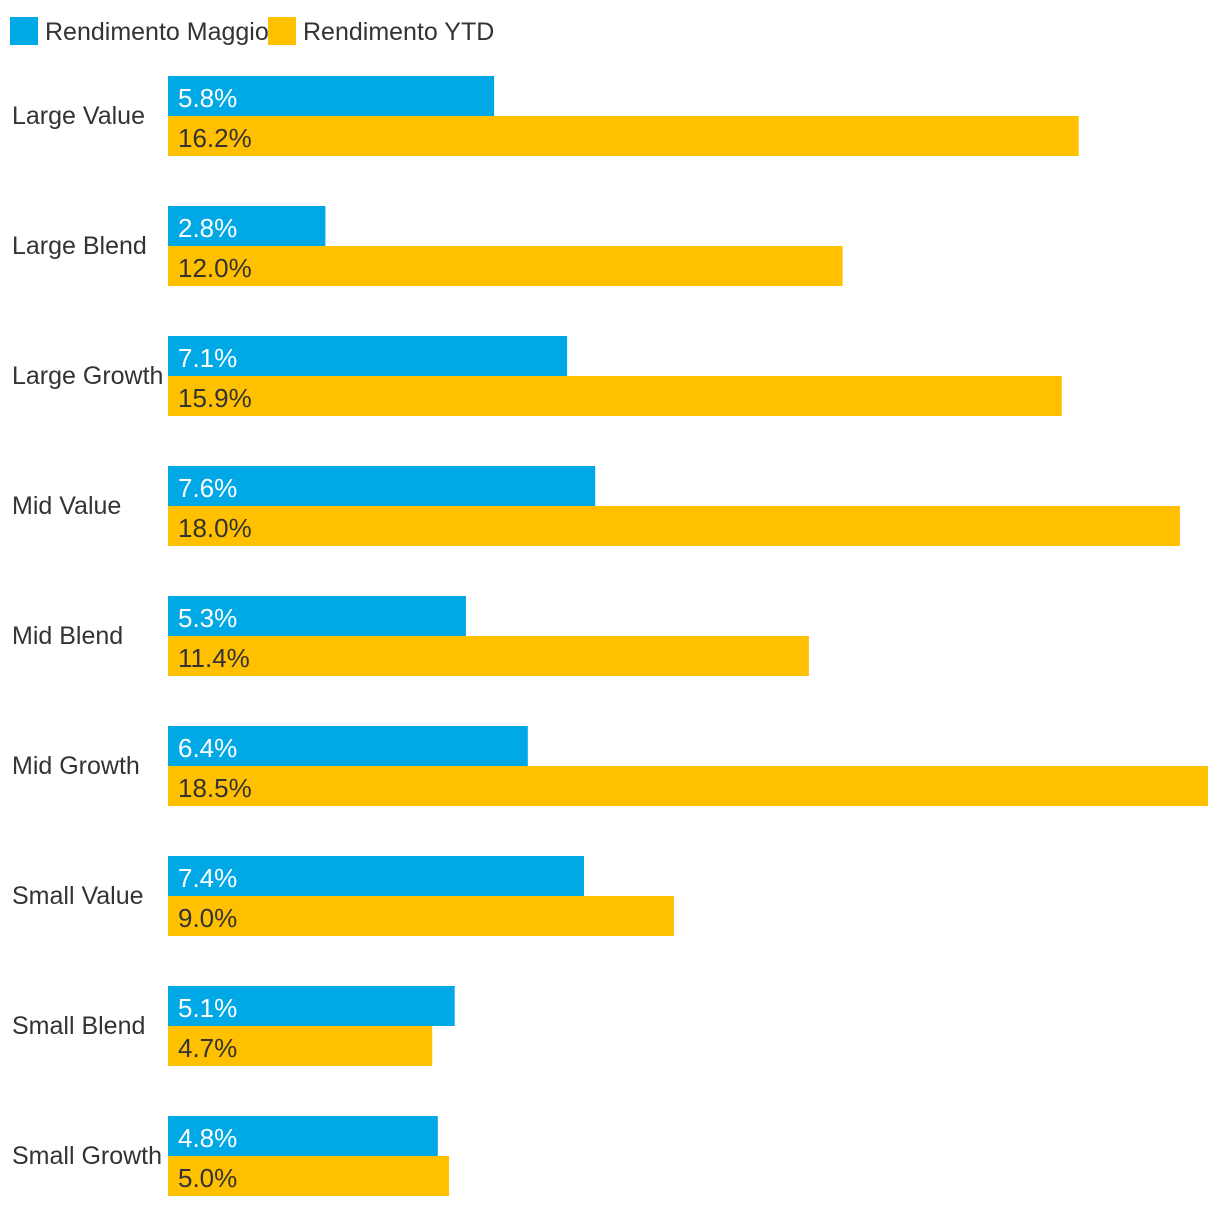  Describe the element at coordinates (207, 918) in the screenshot. I see `data-label: 9.0%` at that location.